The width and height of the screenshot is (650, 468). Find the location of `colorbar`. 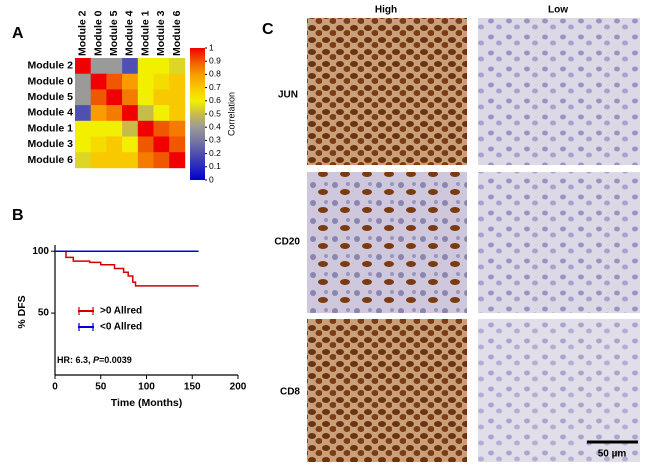

colorbar is located at coordinates (197, 114).